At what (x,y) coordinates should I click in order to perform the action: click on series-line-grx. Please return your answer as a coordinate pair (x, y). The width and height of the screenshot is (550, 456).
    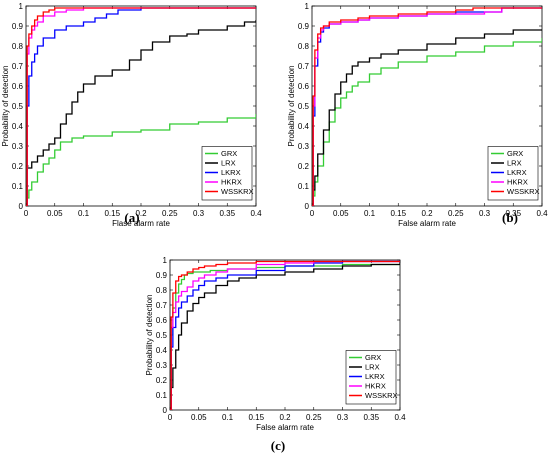
    Looking at the image, I should click on (141, 160).